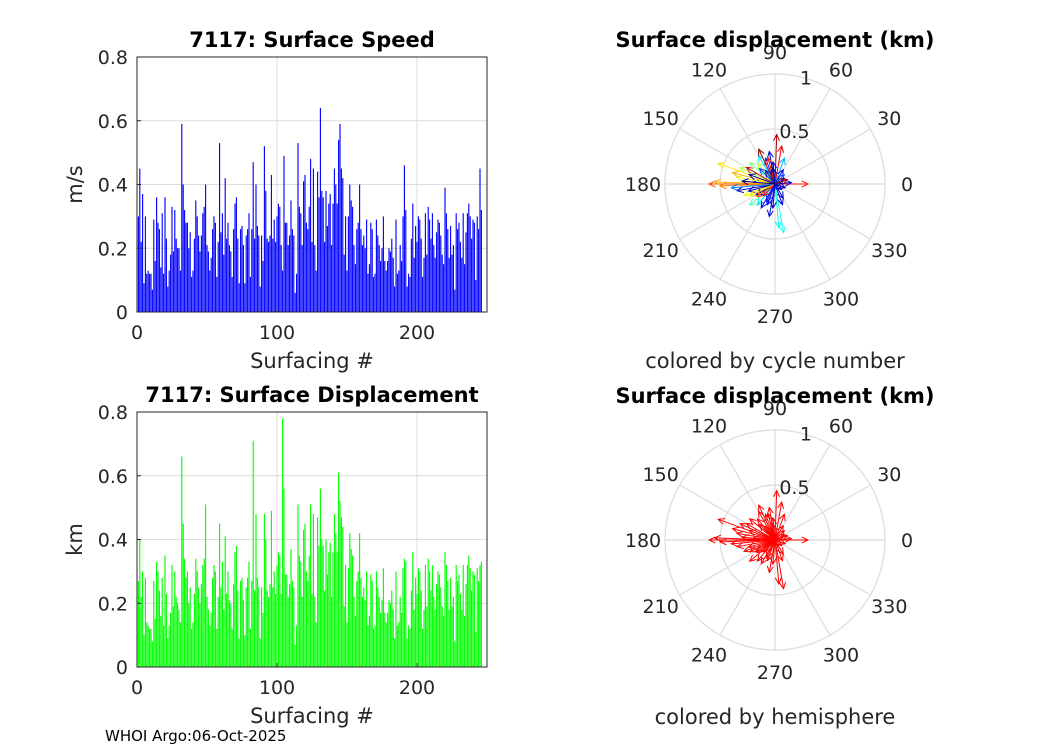 The width and height of the screenshot is (1050, 750). I want to click on angle-tick-label: 30, so click(889, 475).